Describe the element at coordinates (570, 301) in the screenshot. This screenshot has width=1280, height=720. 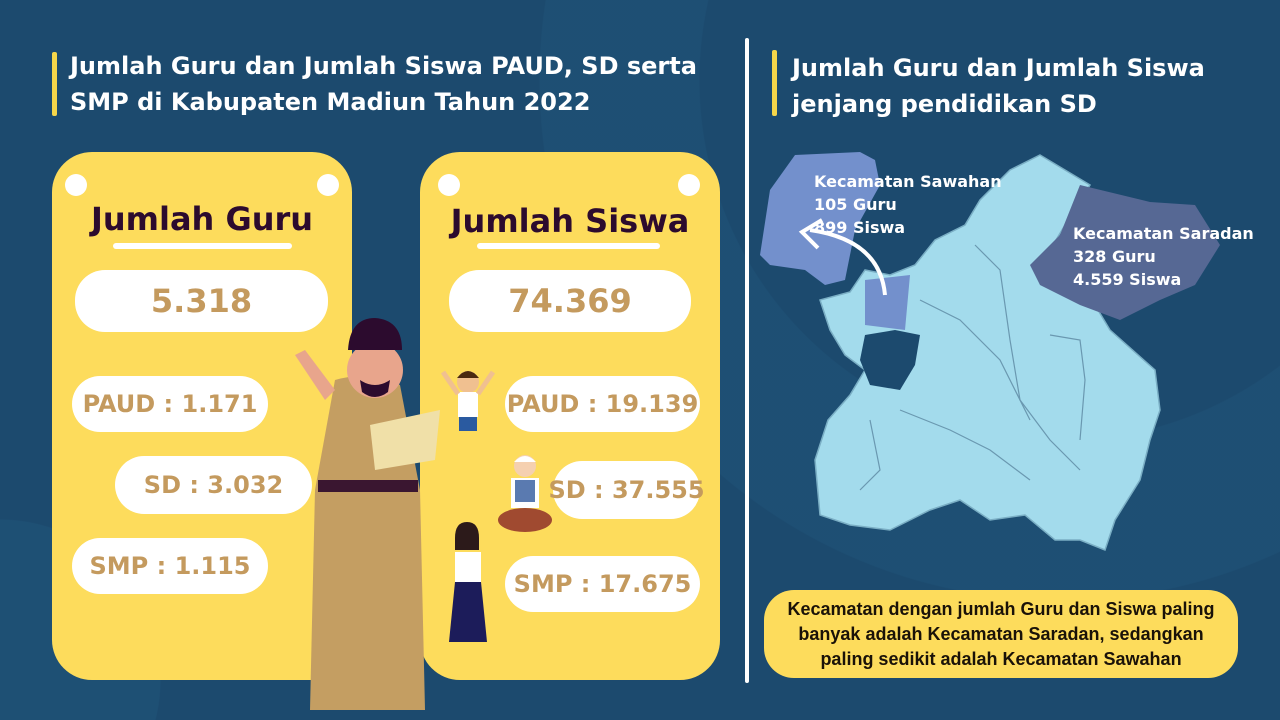
I see `siswa-total: 74.369` at that location.